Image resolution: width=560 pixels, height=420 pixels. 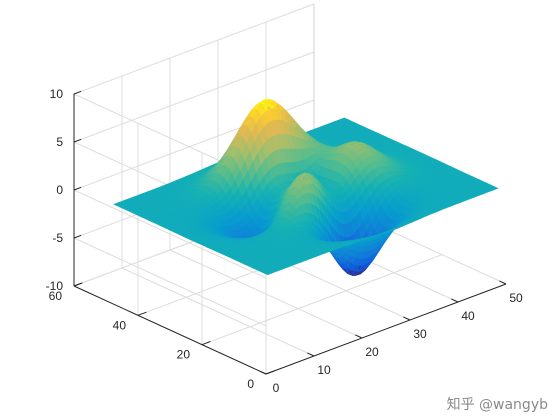 What do you see at coordinates (170, 330) in the screenshot?
I see `y-axis-line` at bounding box center [170, 330].